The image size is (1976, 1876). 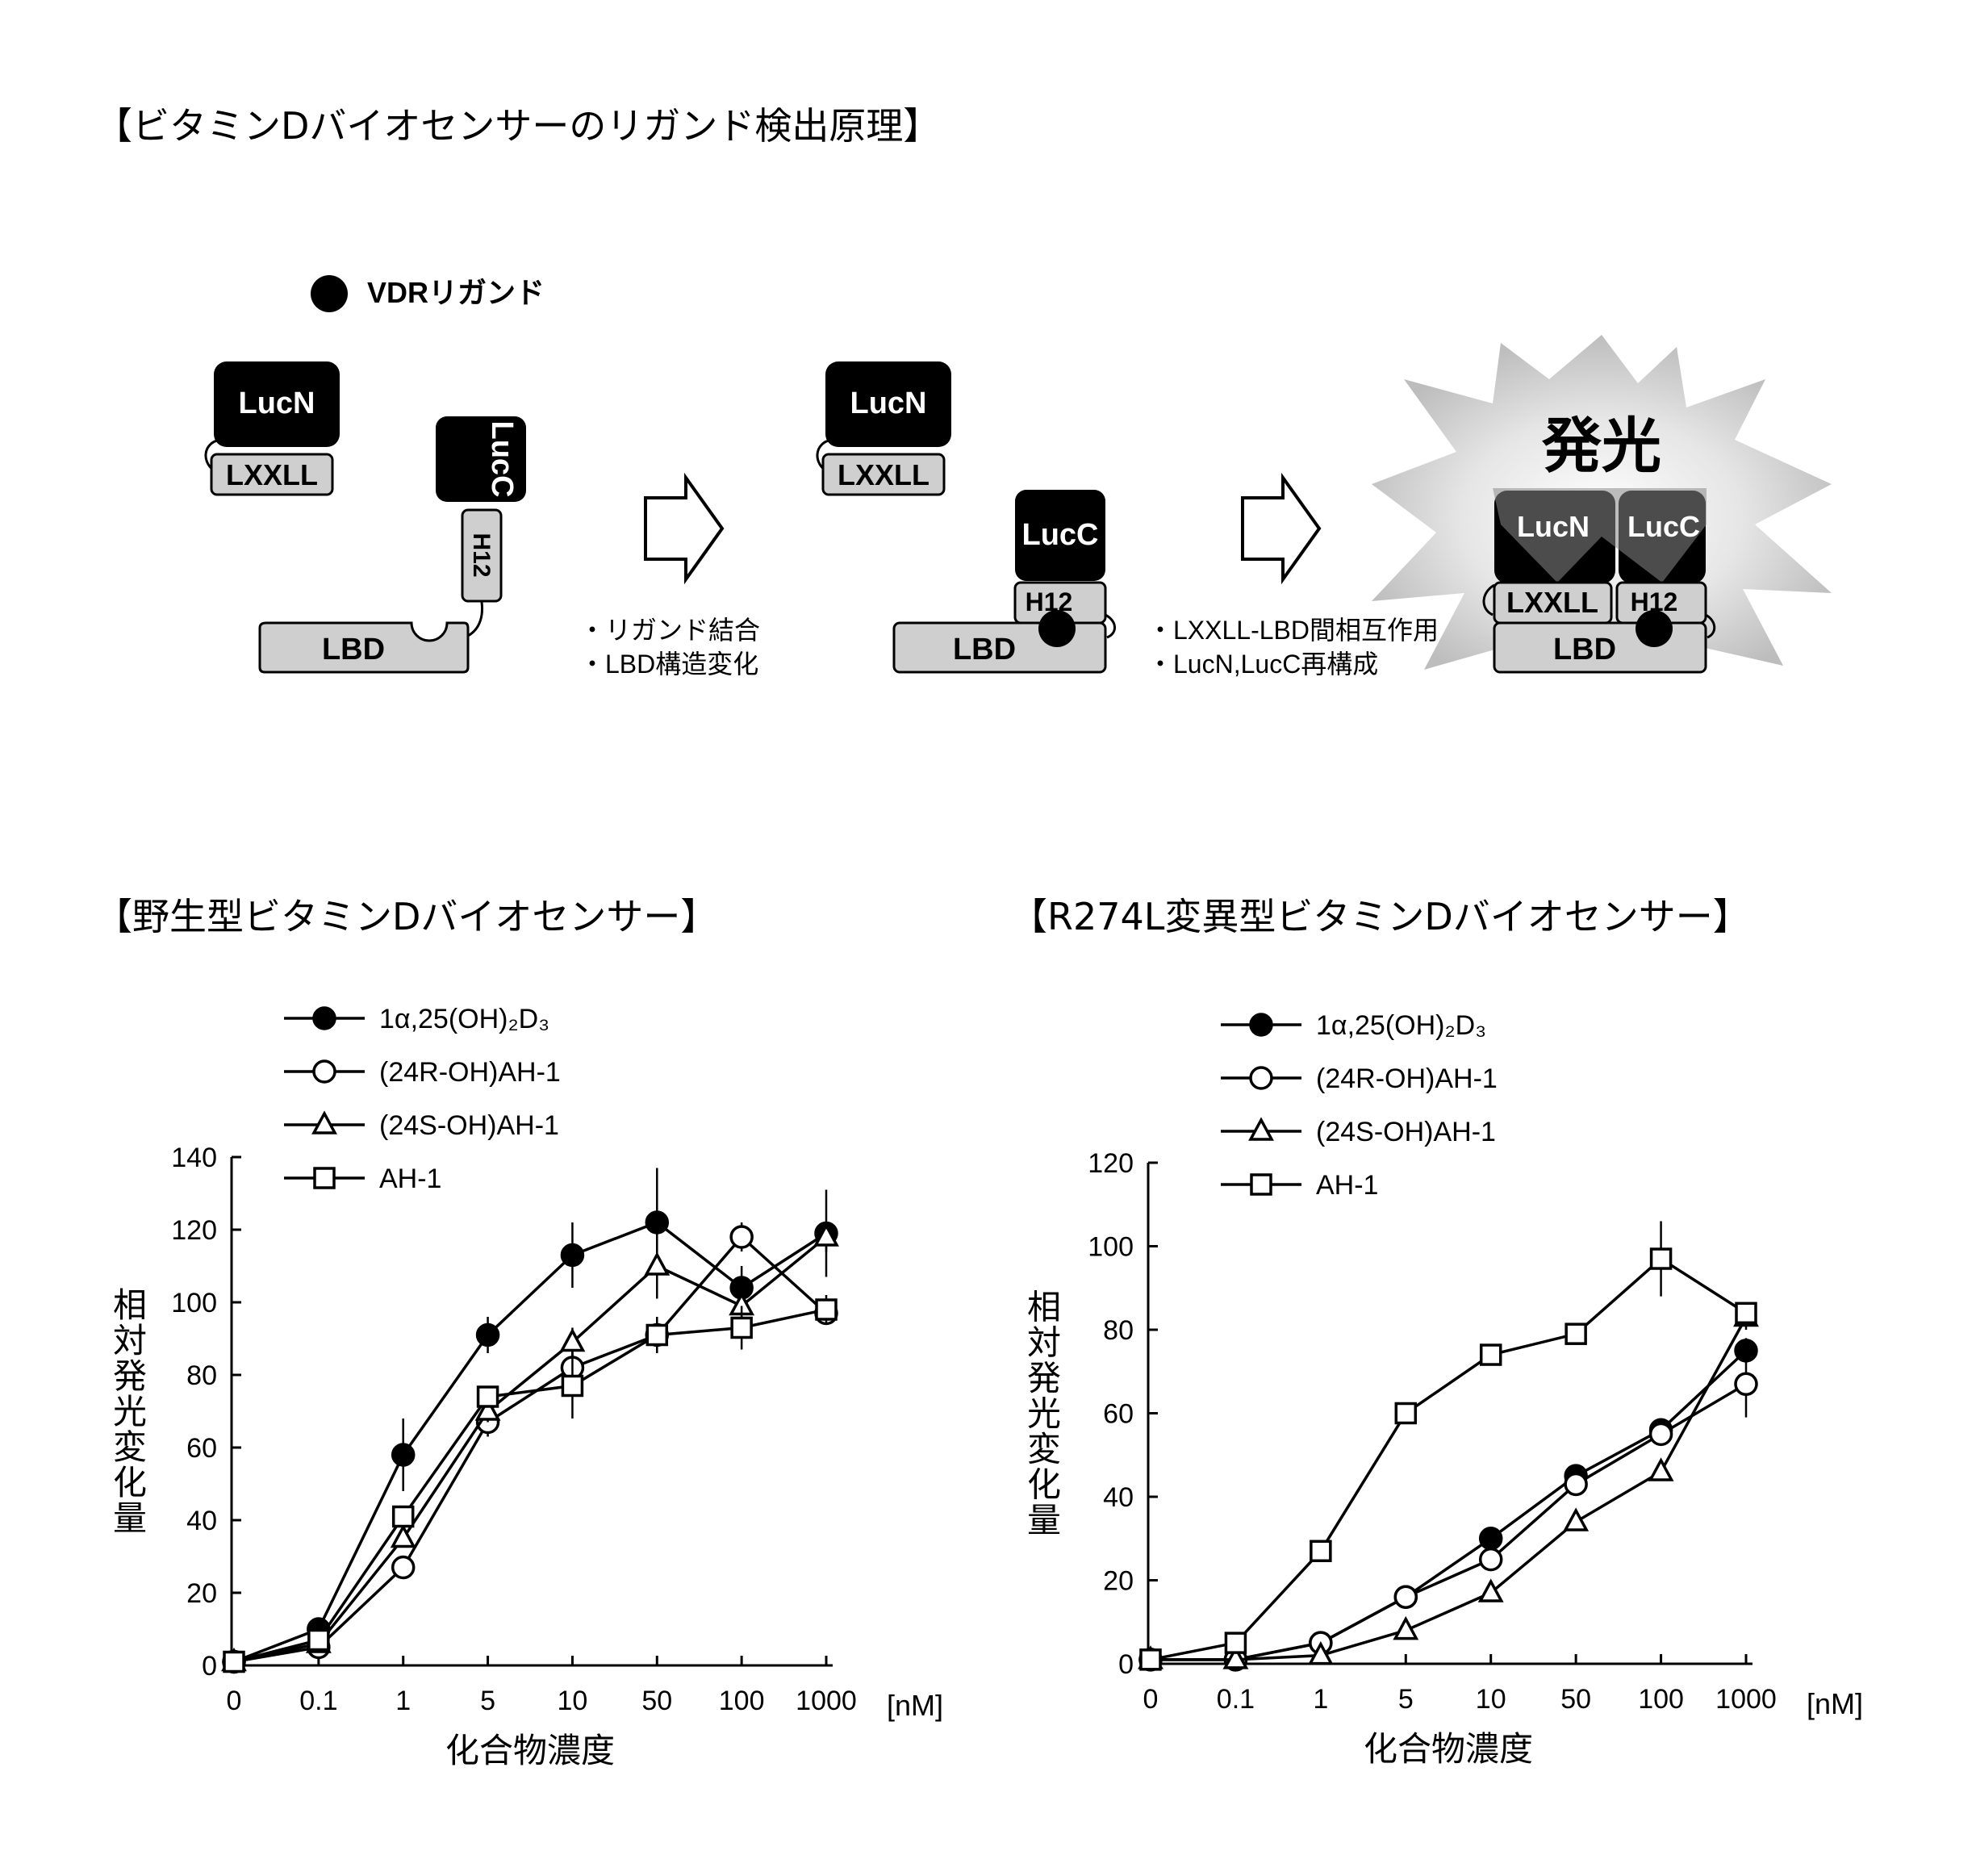 I want to click on x-unit-label: [nM], so click(x=1835, y=1704).